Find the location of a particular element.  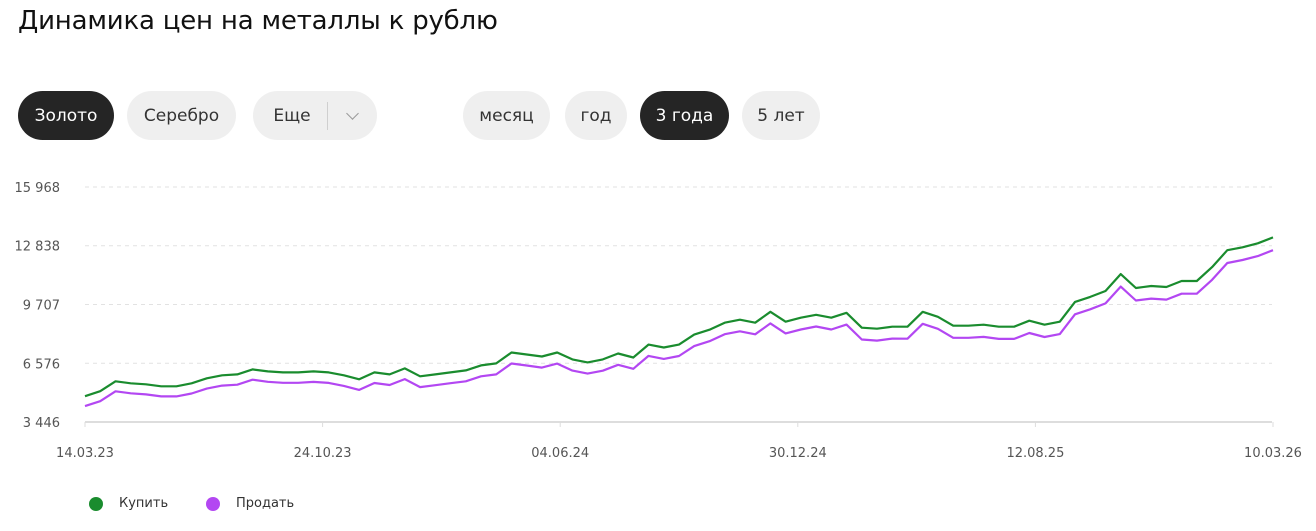

sell-dot-icon is located at coordinates (213, 503).